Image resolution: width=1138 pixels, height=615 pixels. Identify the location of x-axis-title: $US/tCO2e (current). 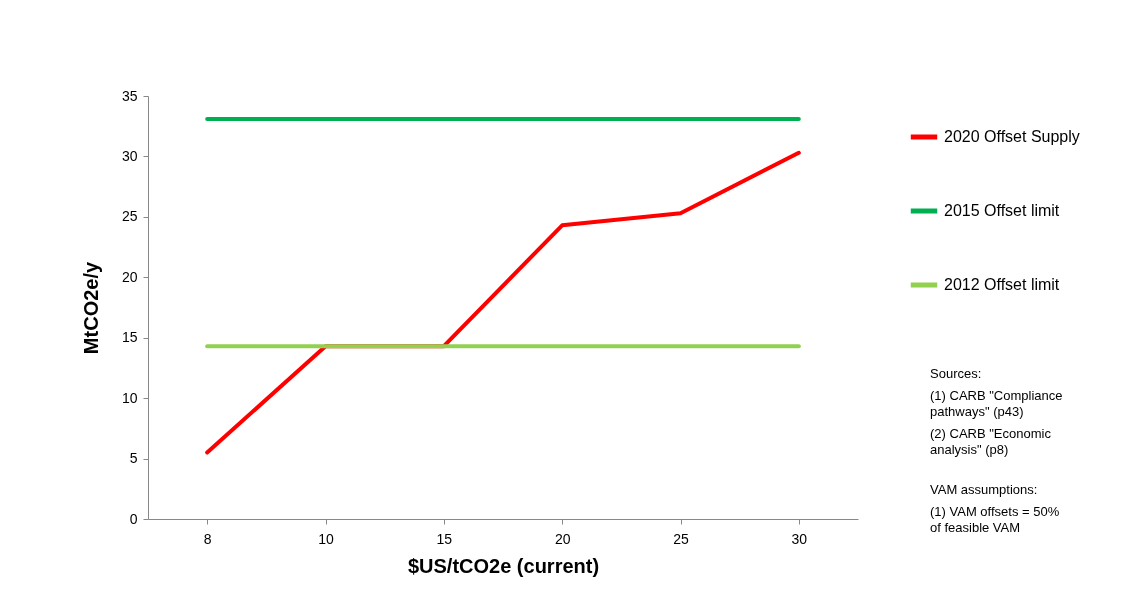
(503, 565).